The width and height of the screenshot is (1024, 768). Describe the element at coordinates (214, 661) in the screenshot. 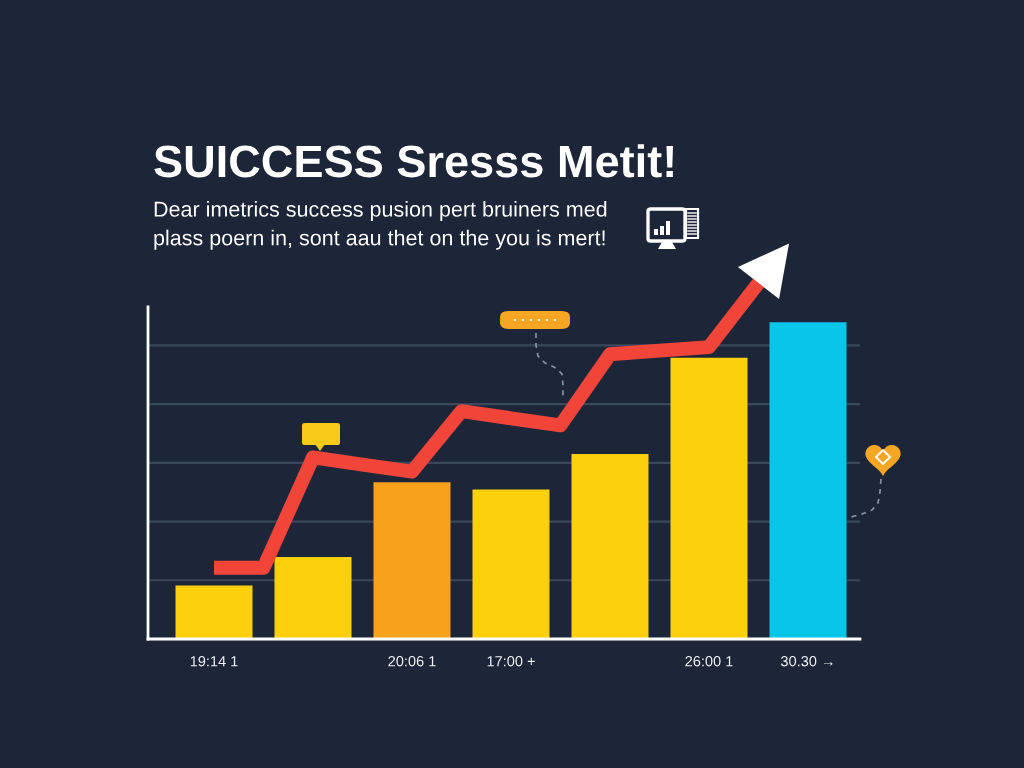

I see `x-tick-label: 19:14 1` at that location.